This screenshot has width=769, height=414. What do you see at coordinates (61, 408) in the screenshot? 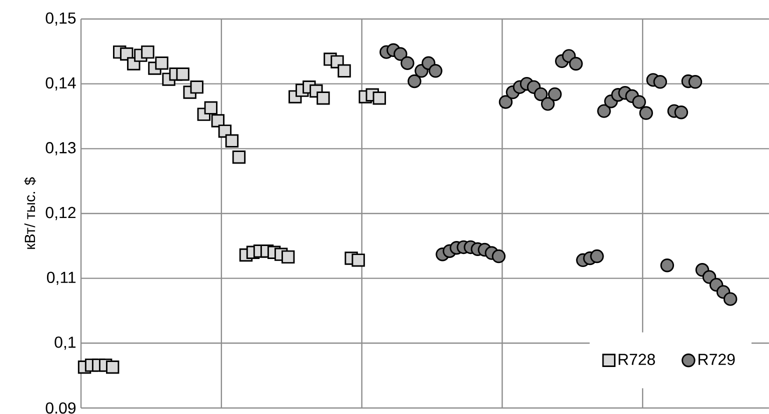
I see `y-tick-label: 0.09` at bounding box center [61, 408].